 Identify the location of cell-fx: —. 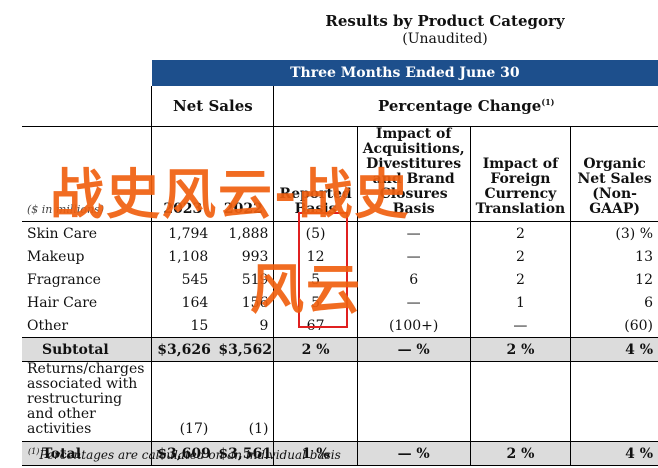
(520, 326).